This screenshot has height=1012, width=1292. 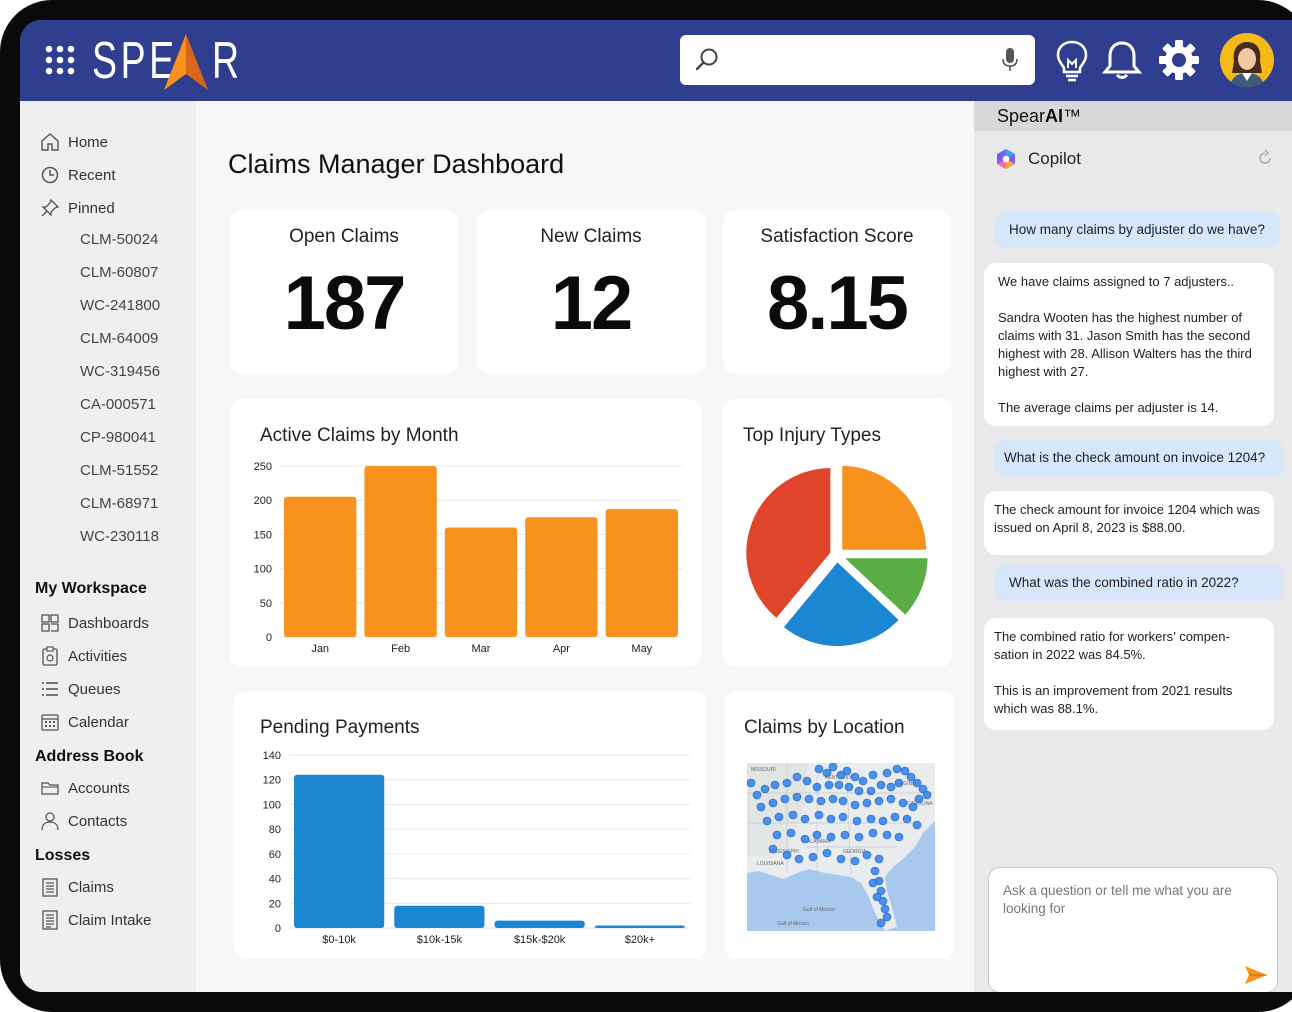 I want to click on ask-box, so click(x=1133, y=929).